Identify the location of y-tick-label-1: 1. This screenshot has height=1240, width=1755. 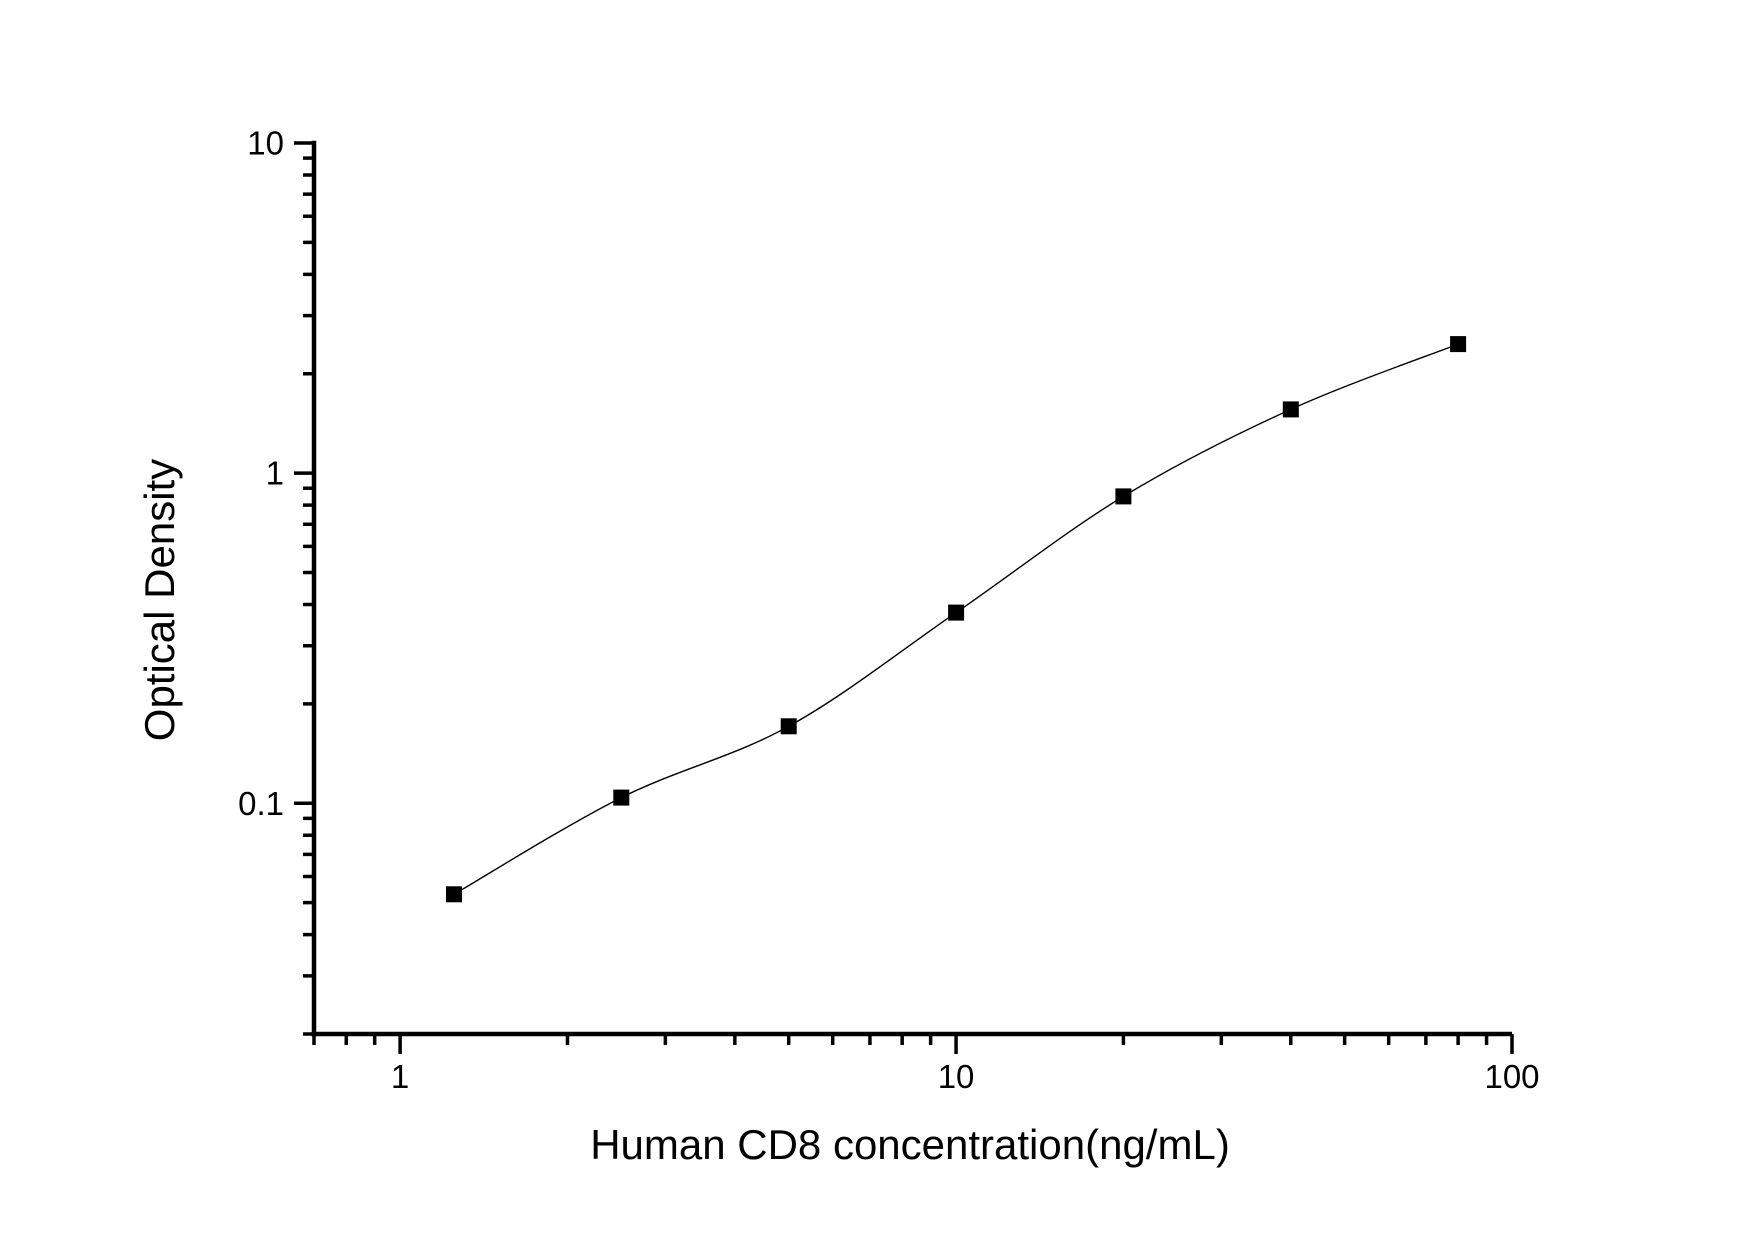
(275, 473).